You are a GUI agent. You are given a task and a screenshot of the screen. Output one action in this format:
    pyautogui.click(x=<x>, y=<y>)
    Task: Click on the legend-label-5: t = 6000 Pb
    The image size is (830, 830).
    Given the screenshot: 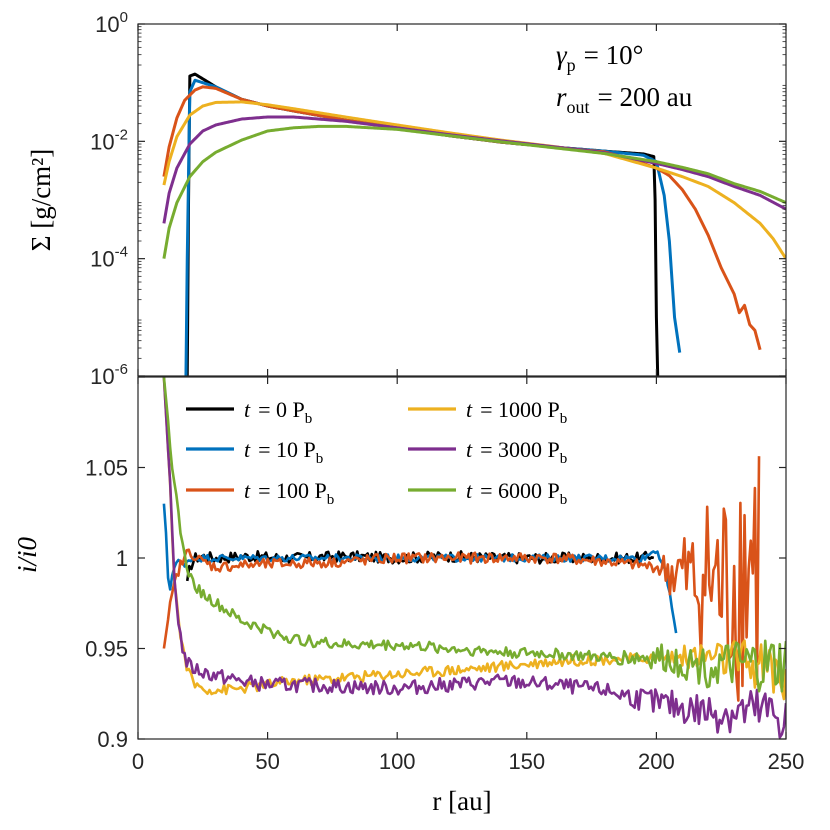 What is the action you would take?
    pyautogui.click(x=516, y=493)
    